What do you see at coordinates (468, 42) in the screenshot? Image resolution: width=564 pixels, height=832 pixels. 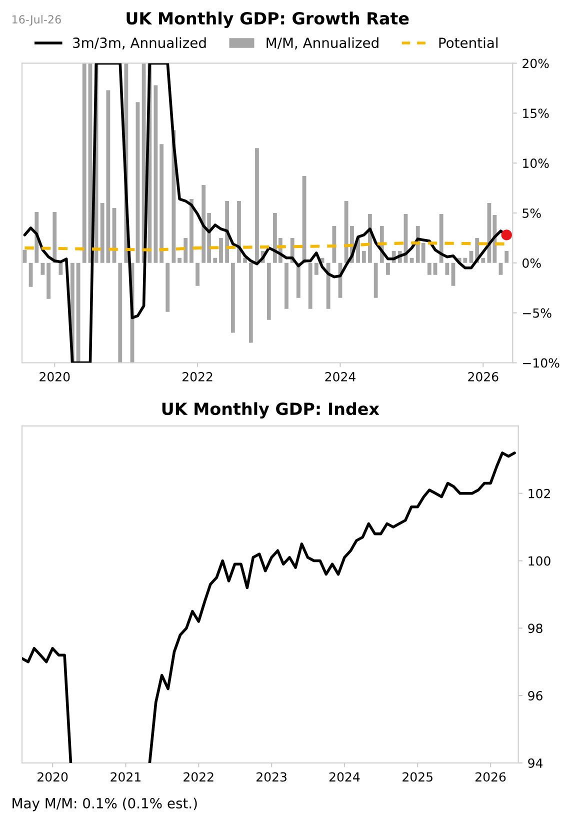 I see `legend-label: Potential` at bounding box center [468, 42].